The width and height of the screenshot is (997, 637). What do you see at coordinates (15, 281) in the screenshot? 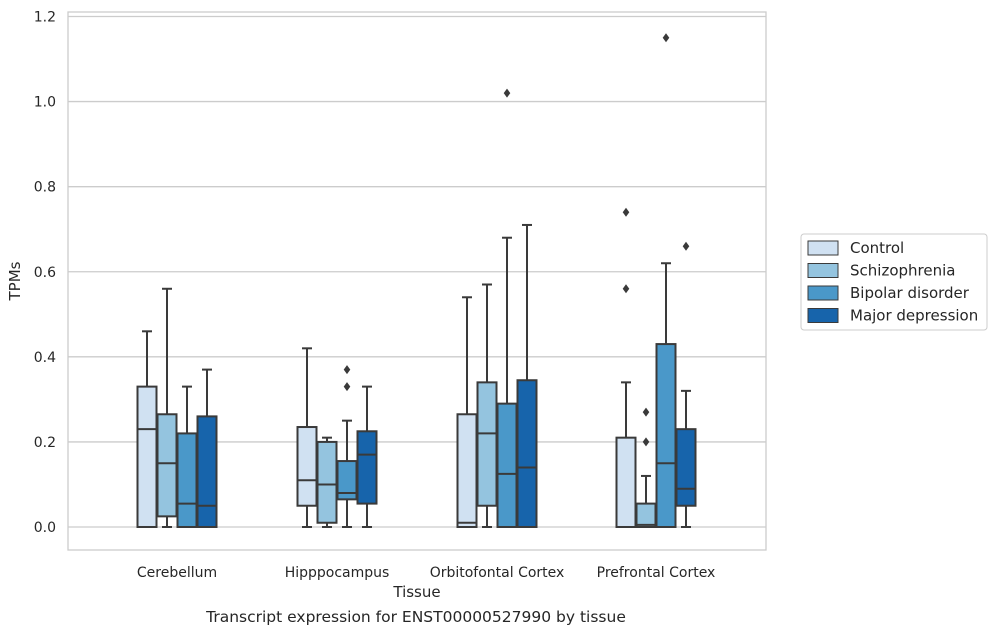
I see `y-axis-label: TPMs` at bounding box center [15, 281].